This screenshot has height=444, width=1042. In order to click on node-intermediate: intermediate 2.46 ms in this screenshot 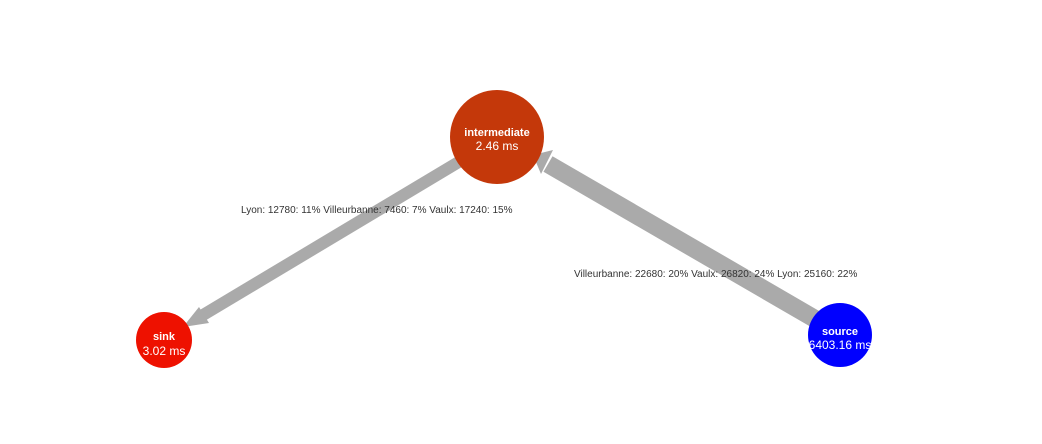, I will do `click(497, 137)`.